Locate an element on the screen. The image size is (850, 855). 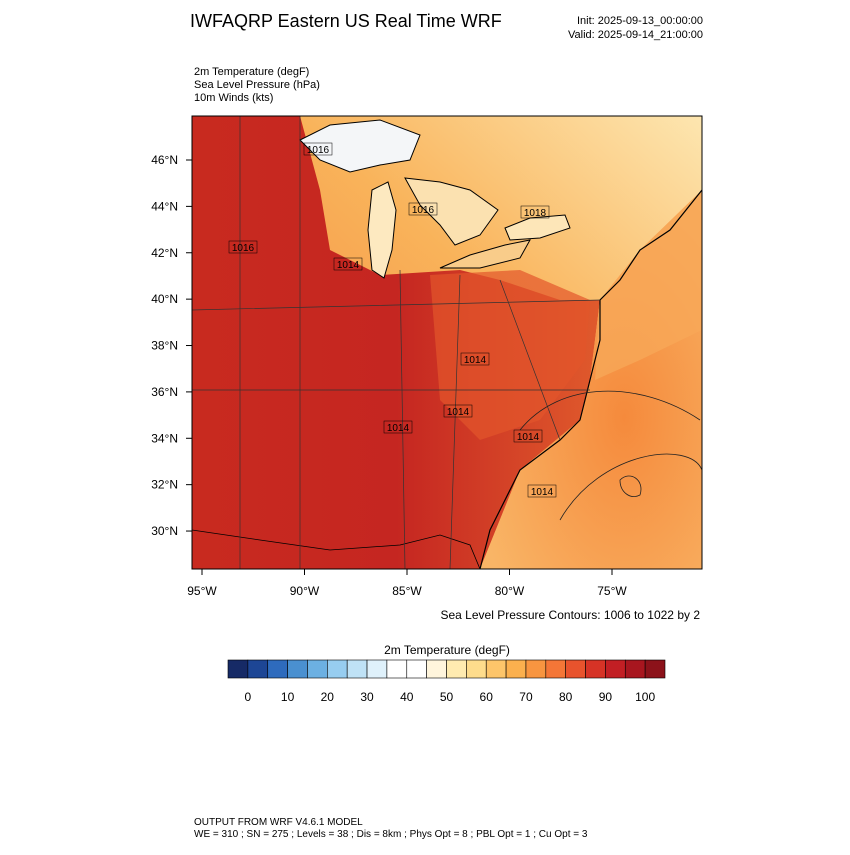
lon-tick-label: 80°W is located at coordinates (510, 591).